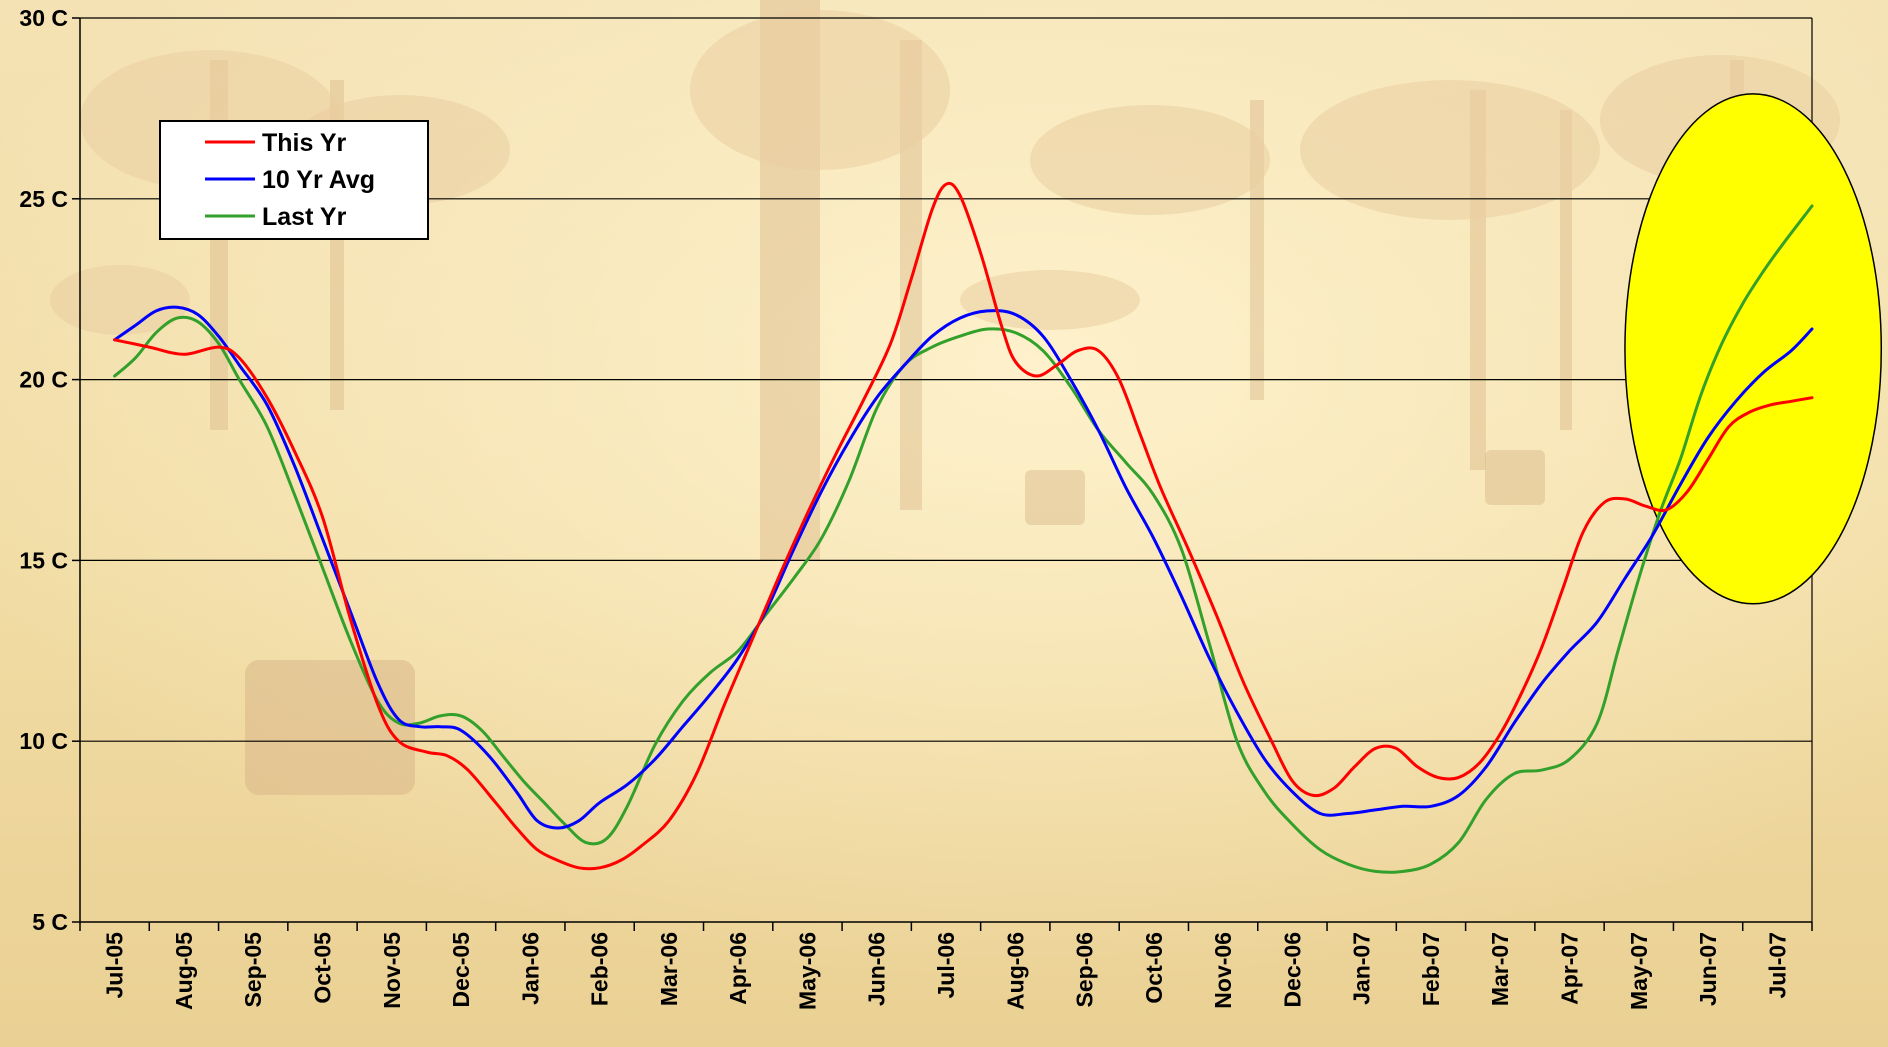  I want to click on x-tick-label: Sep-06, so click(1085, 969).